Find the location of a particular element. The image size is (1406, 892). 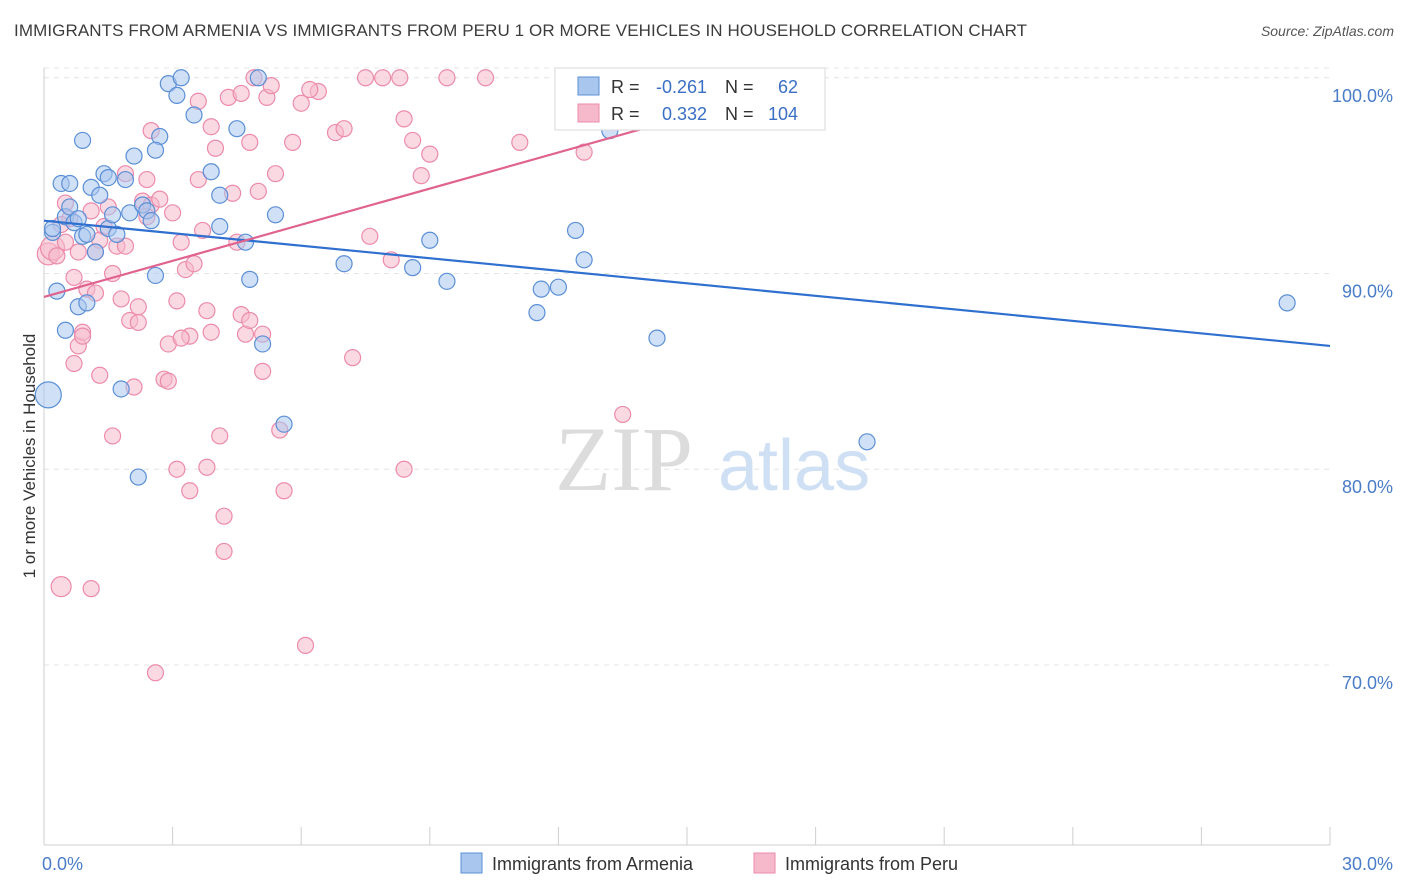

source-label: Source: ZipAtlas.com is located at coordinates (1327, 31).